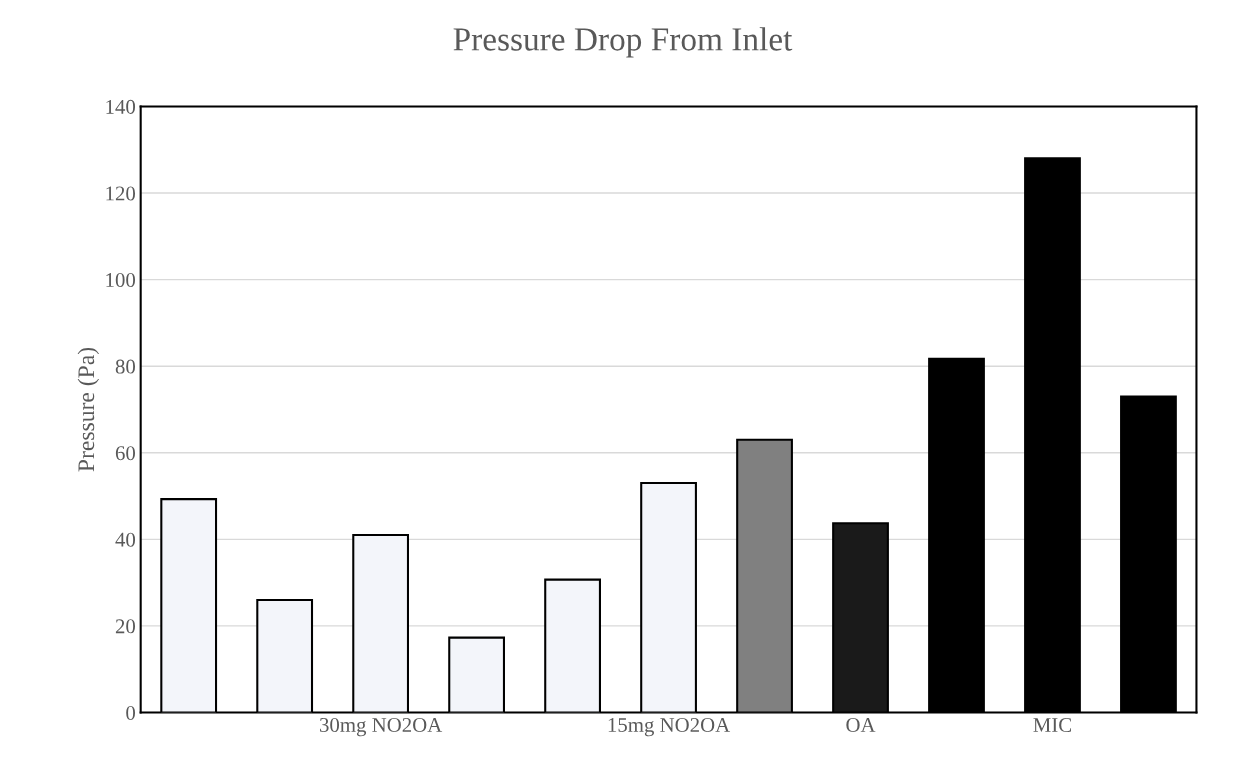  What do you see at coordinates (125, 453) in the screenshot?
I see `y-tick-label: 60` at bounding box center [125, 453].